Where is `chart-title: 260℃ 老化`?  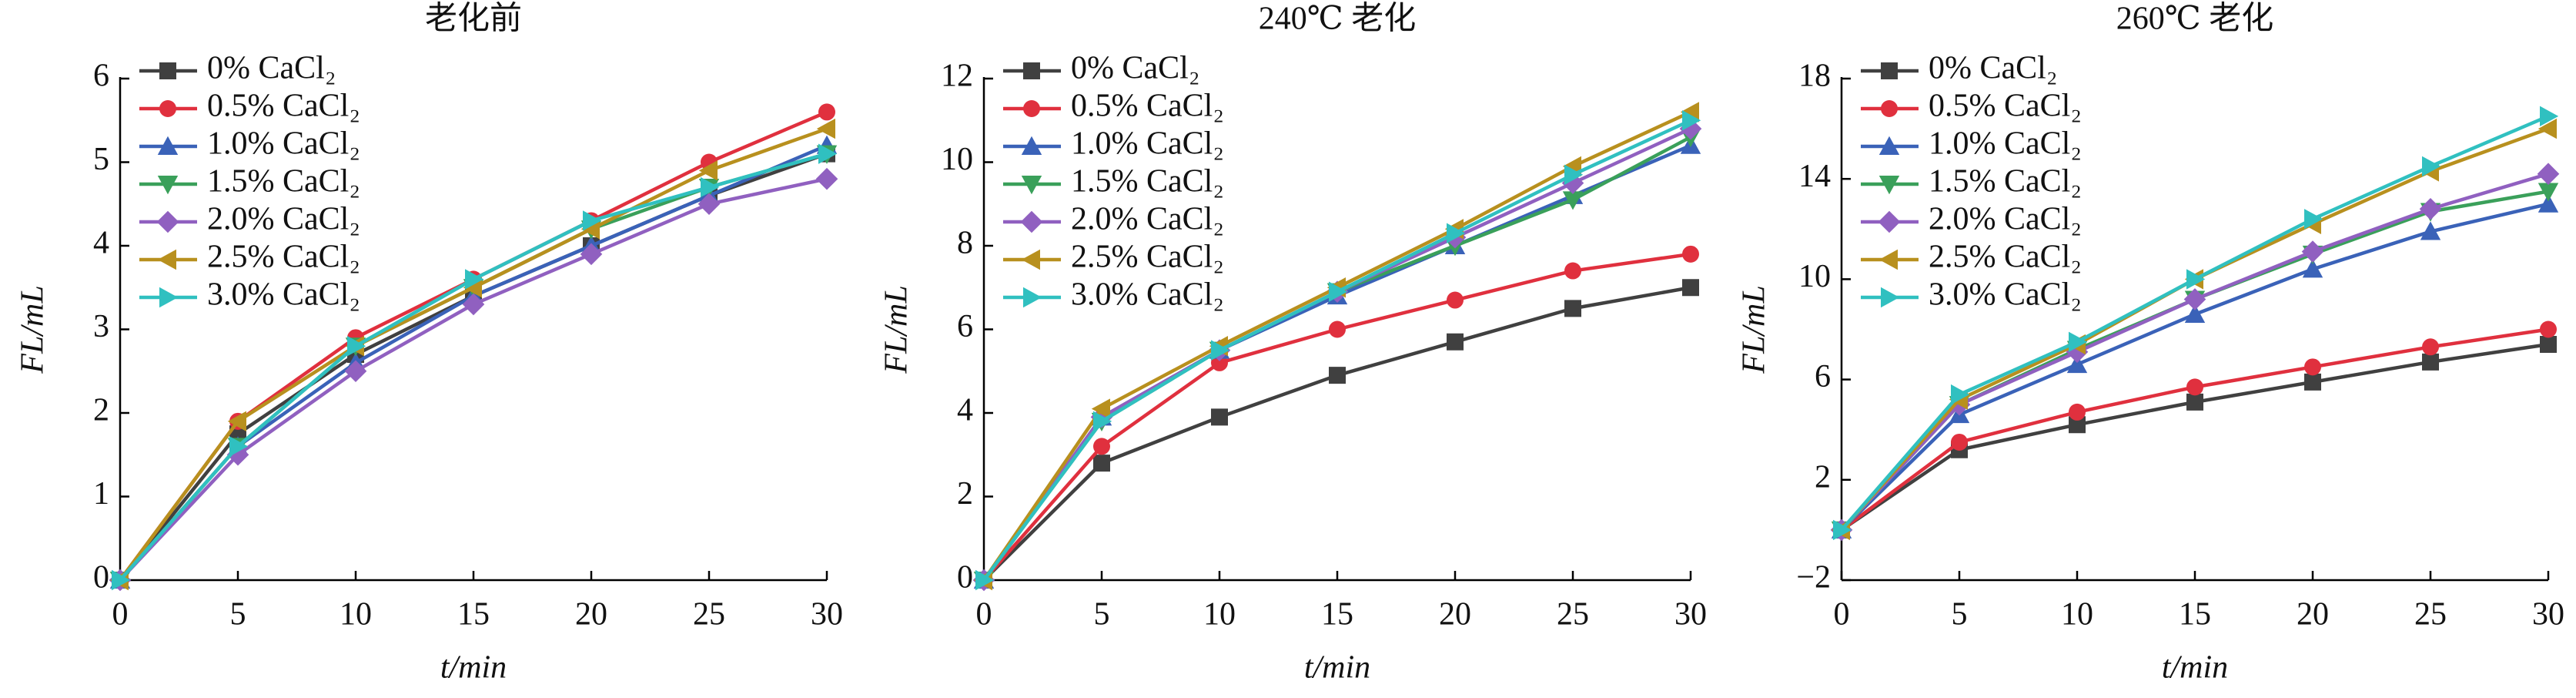 chart-title: 260℃ 老化 is located at coordinates (2194, 20).